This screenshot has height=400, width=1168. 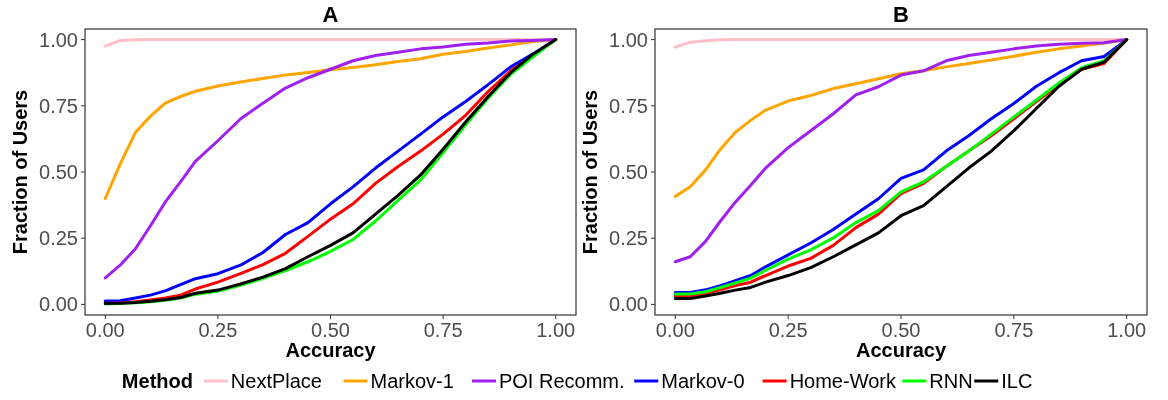 I want to click on legend-label: NextPlace, so click(x=276, y=381).